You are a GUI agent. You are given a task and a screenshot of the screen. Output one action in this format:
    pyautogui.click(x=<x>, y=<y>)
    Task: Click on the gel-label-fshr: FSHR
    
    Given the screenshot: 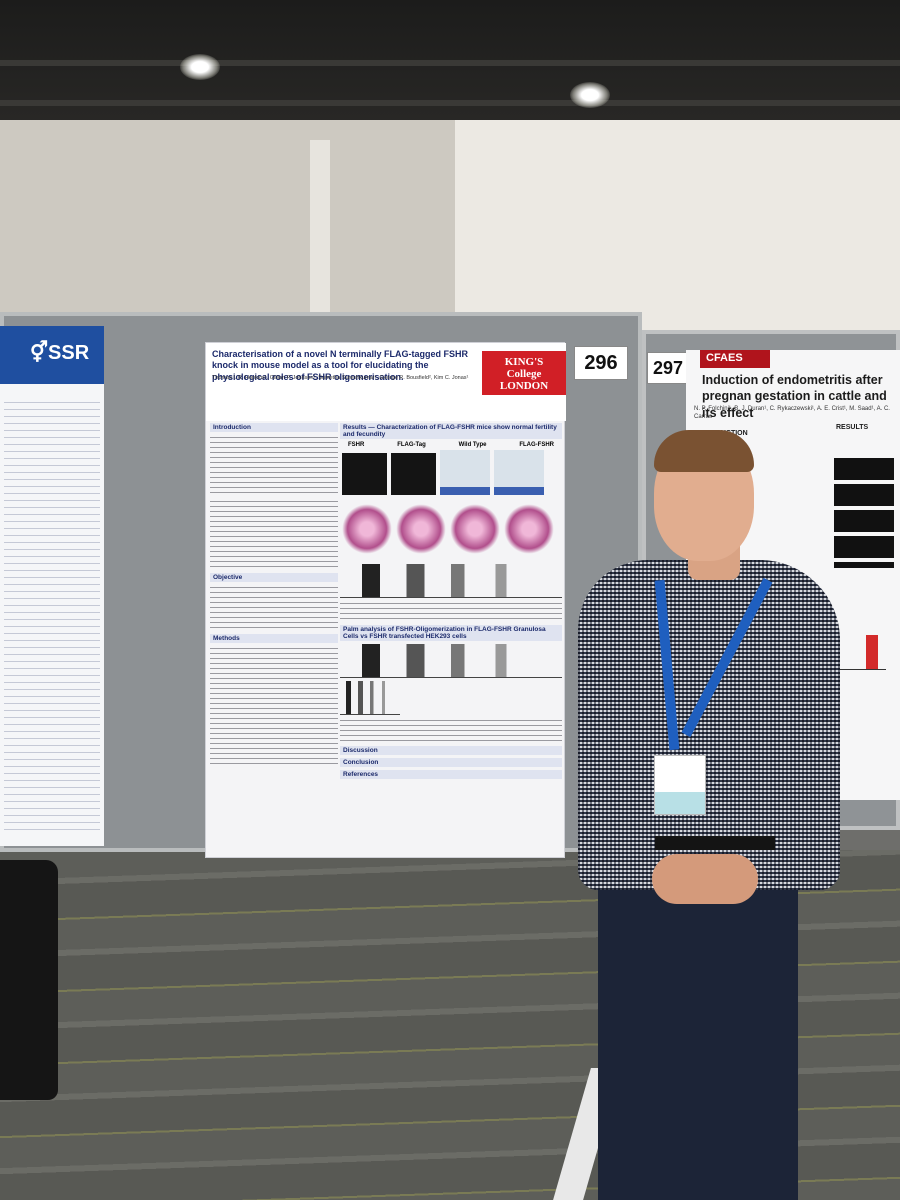 What is the action you would take?
    pyautogui.click(x=356, y=445)
    